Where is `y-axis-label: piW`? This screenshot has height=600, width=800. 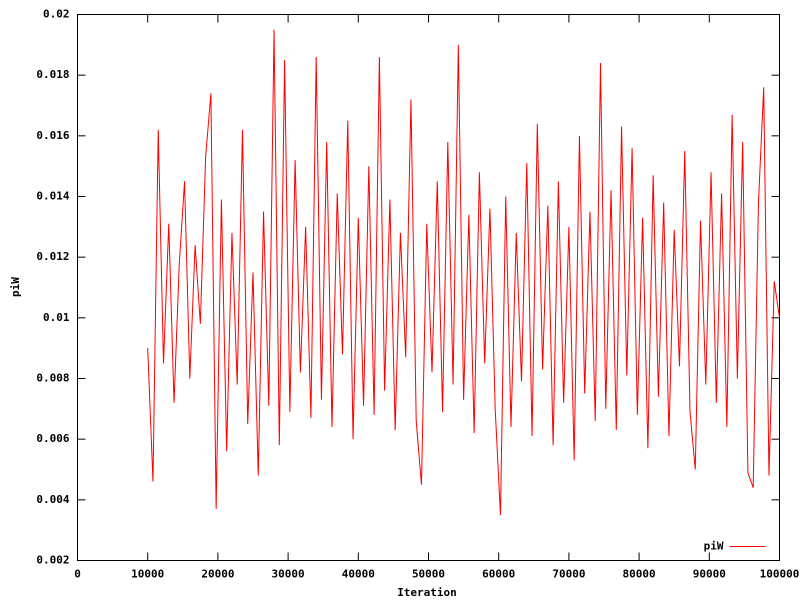
y-axis-label: piW is located at coordinates (15, 287).